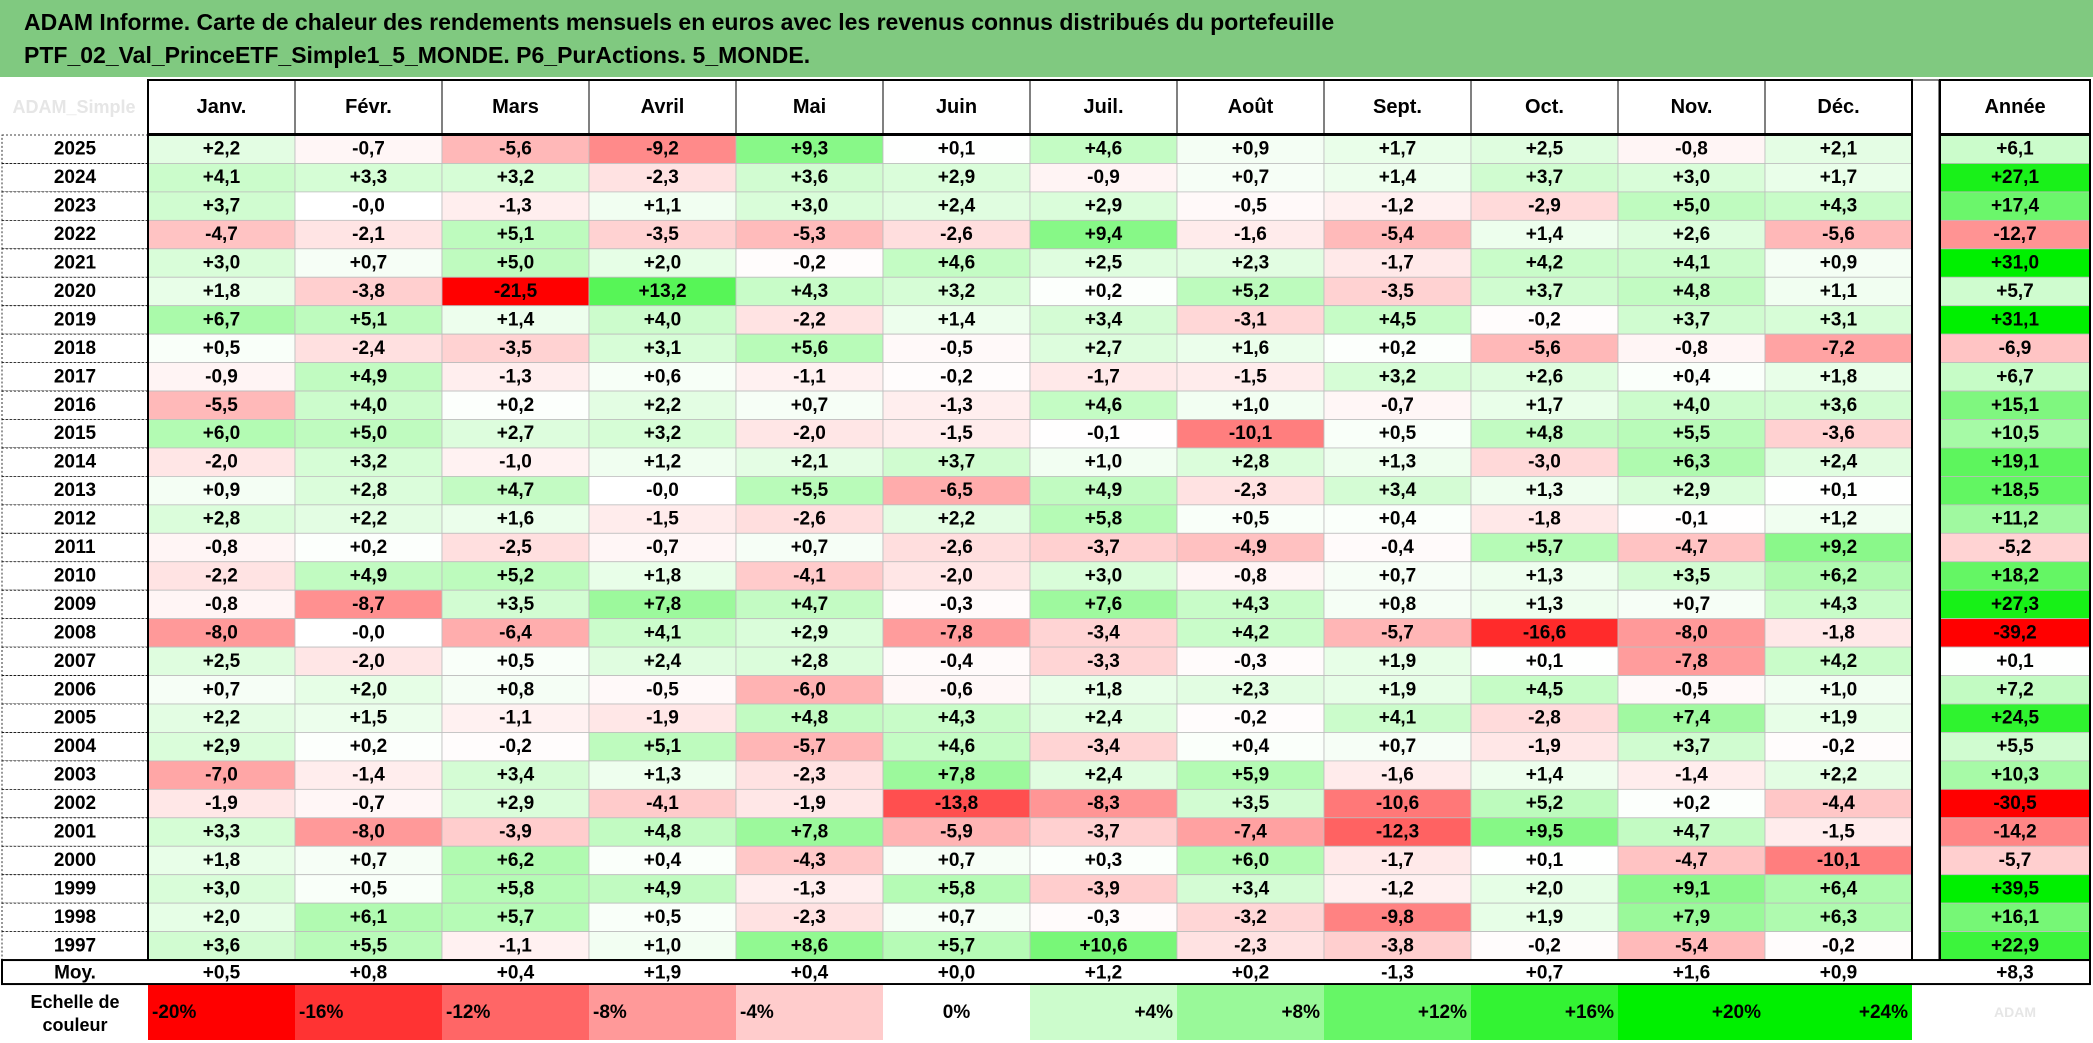  What do you see at coordinates (809, 689) in the screenshot?
I see `cell-value: -6,0` at bounding box center [809, 689].